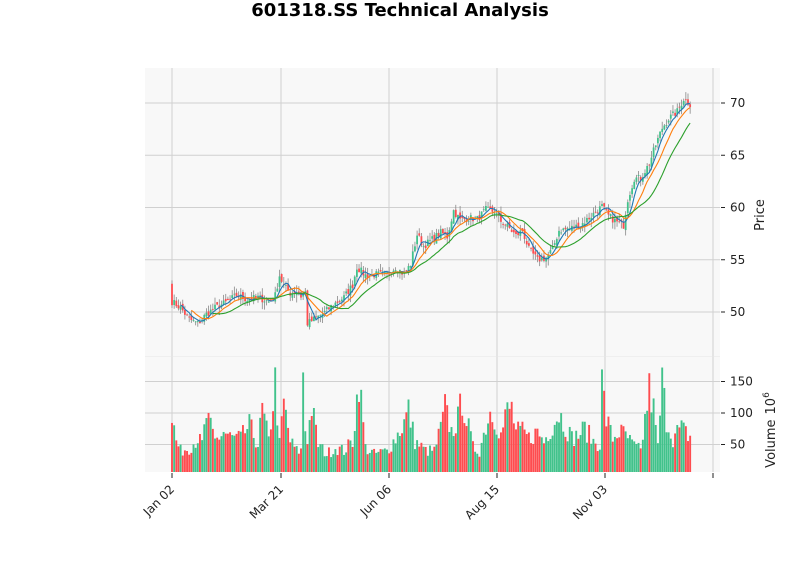  Describe the element at coordinates (733, 207) in the screenshot. I see `price-y-axis: 50 55 60 65 70` at that location.